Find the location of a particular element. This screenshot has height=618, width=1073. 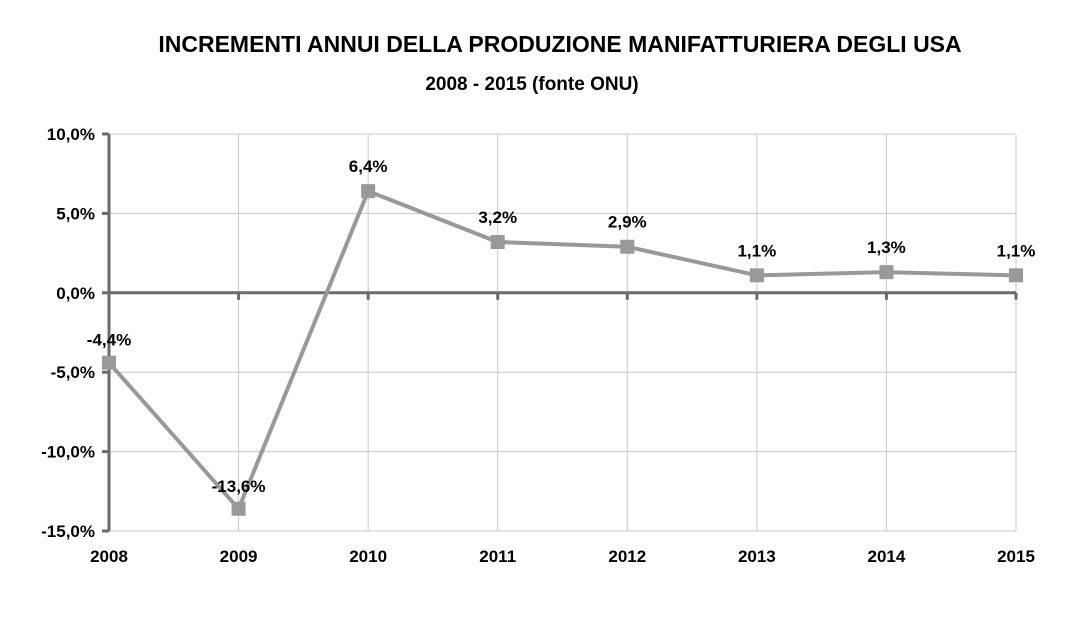

x-tick-label: 2009 is located at coordinates (239, 556).